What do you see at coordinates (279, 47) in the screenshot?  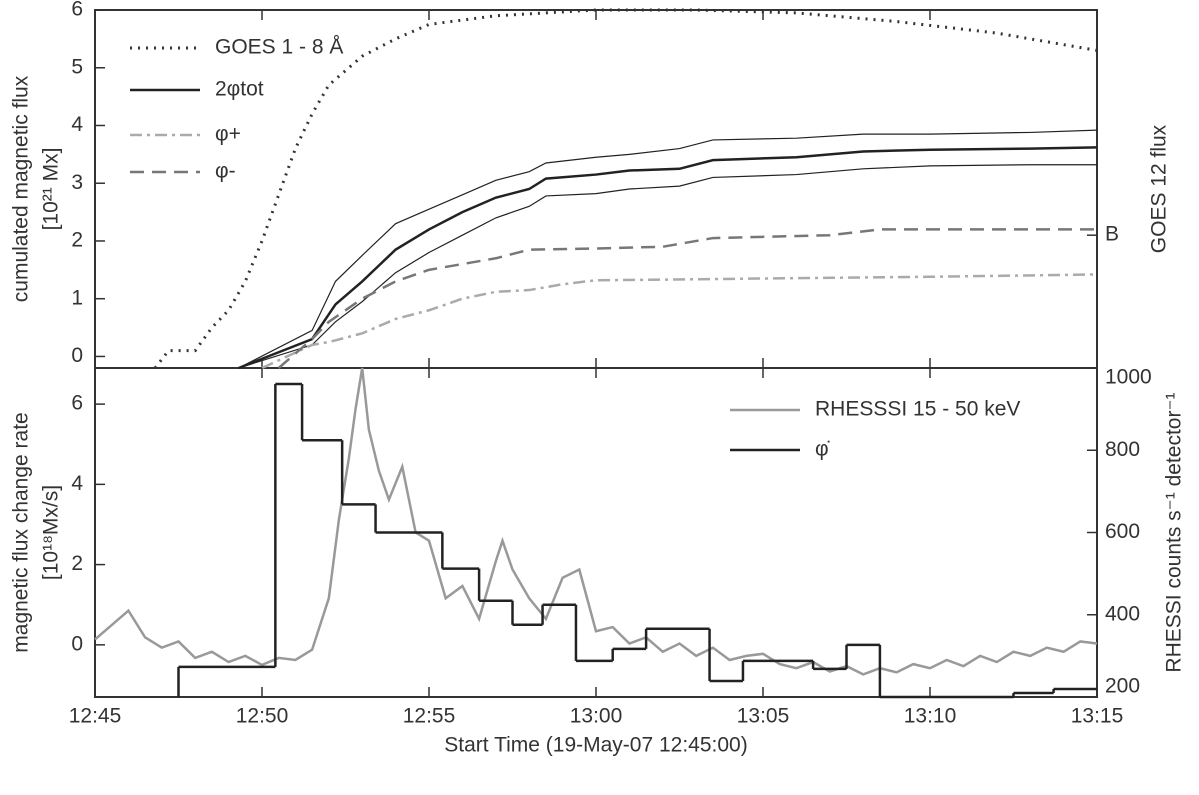 I see `legend-label: GOES 1 - 8 Å` at bounding box center [279, 47].